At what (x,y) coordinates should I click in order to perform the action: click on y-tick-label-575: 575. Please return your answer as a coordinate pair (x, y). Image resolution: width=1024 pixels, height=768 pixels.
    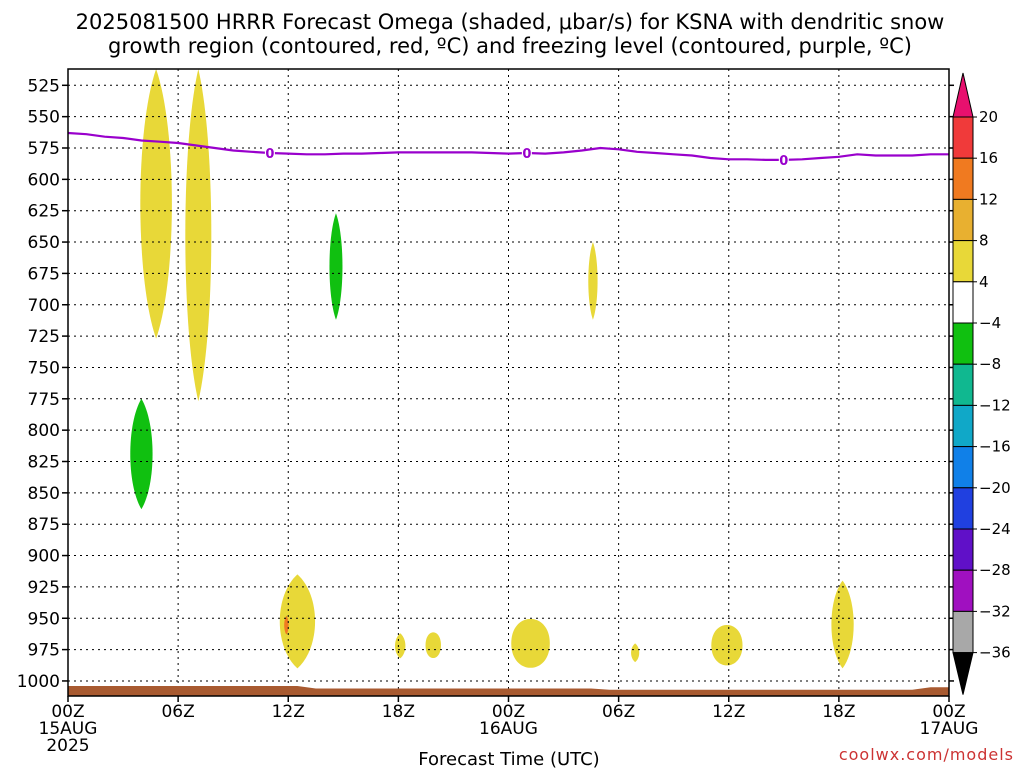
    Looking at the image, I should click on (44, 149).